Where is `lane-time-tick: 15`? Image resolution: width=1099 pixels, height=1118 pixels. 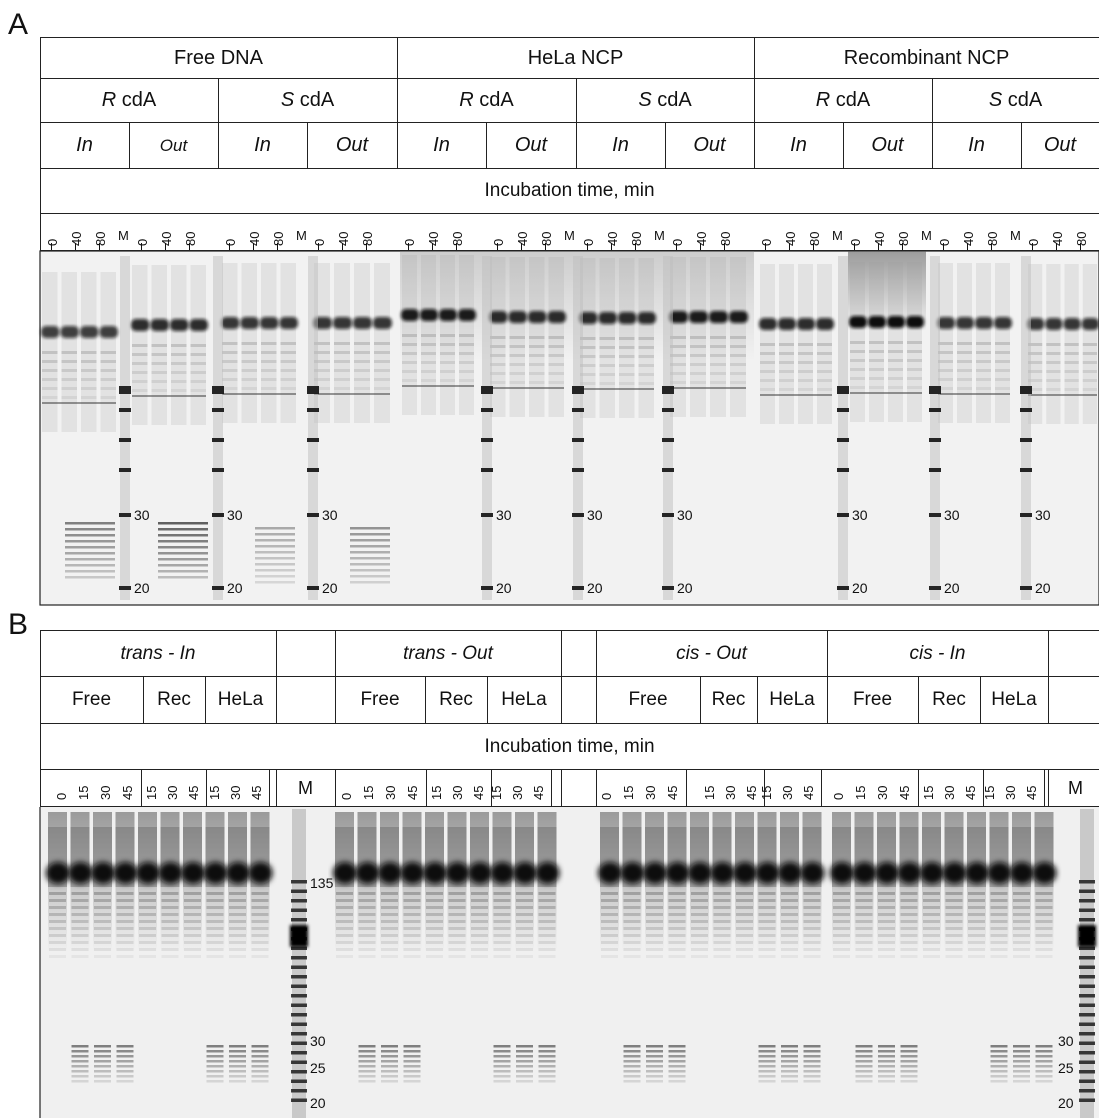 lane-time-tick: 15 is located at coordinates (709, 792).